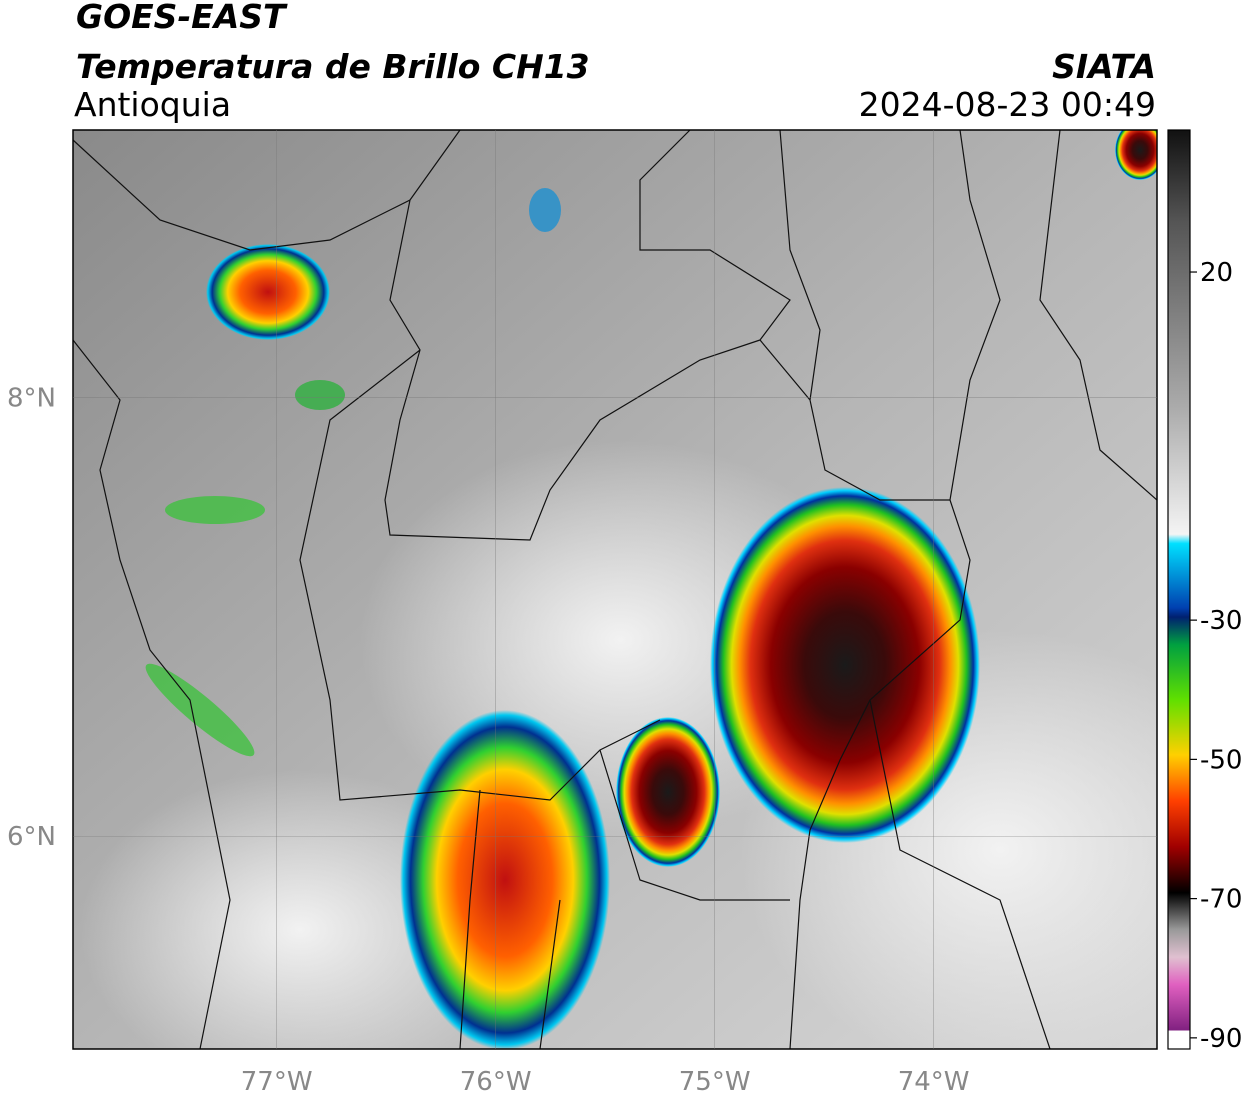  I want to click on lat-label: 6°N, so click(31, 837).